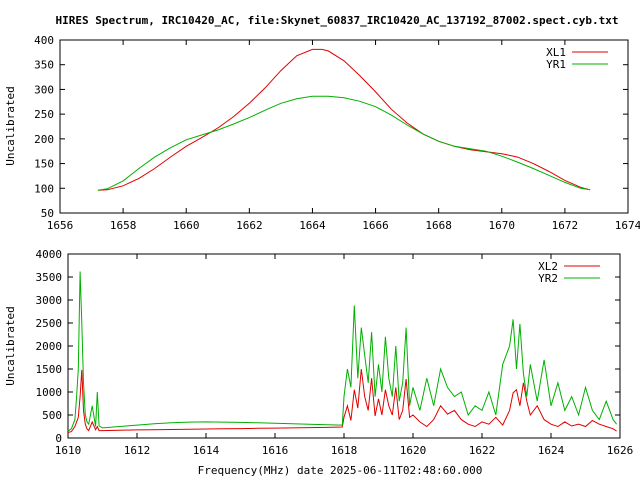 The height and width of the screenshot is (480, 640). What do you see at coordinates (137, 450) in the screenshot?
I see `bottom-x-tick-label: 1612` at bounding box center [137, 450].